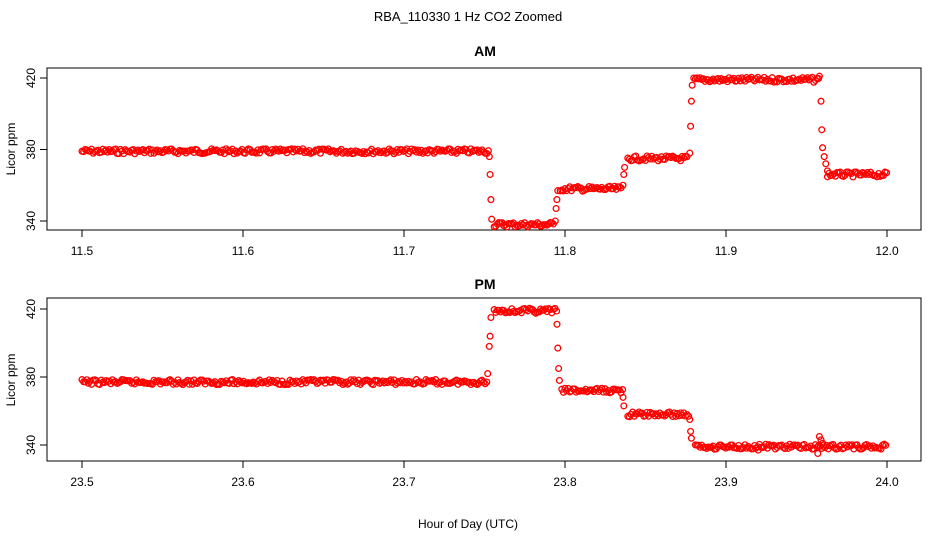 Image resolution: width=936 pixels, height=540 pixels. Describe the element at coordinates (887, 251) in the screenshot. I see `am-x-tick-label: 12.0` at that location.